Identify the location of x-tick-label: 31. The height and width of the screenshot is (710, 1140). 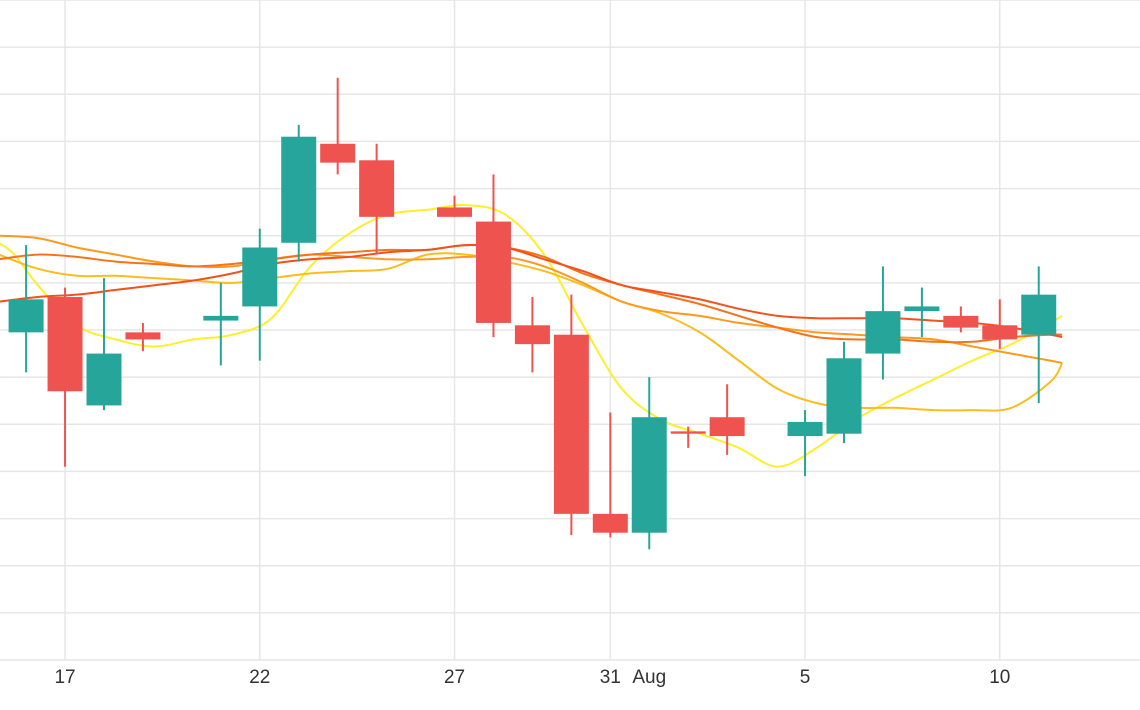
(610, 677).